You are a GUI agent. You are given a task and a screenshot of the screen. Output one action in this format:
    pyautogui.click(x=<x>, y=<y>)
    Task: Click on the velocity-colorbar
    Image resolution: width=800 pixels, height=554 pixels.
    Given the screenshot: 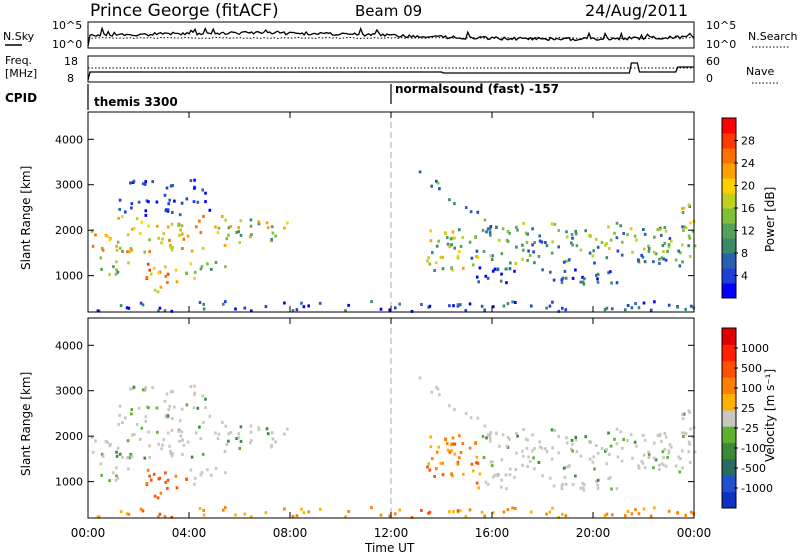 What is the action you would take?
    pyautogui.click(x=729, y=418)
    